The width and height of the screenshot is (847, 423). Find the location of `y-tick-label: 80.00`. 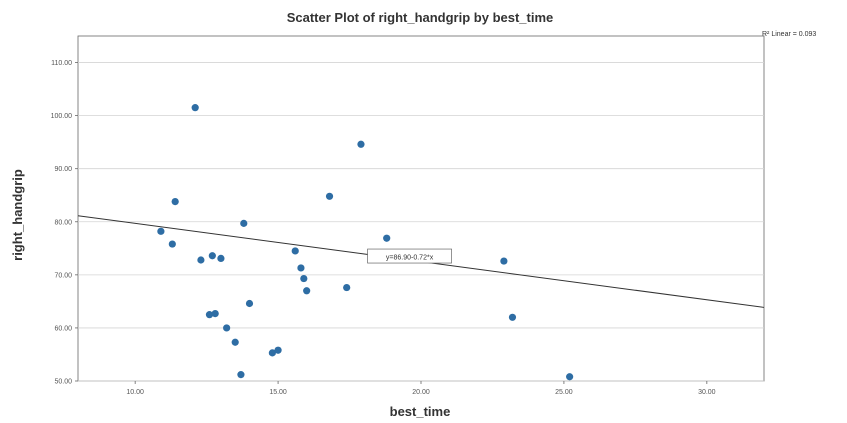

y-tick-label: 80.00 is located at coordinates (63, 222).